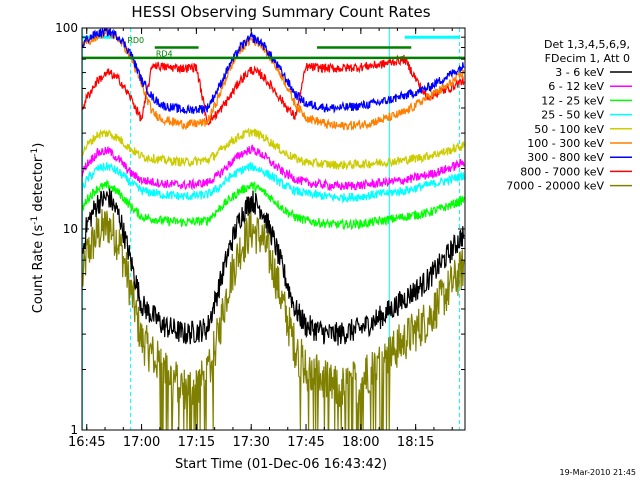  Describe the element at coordinates (579, 72) in the screenshot. I see `legend-label-3-6-kev: 3 - 6 keV` at that location.